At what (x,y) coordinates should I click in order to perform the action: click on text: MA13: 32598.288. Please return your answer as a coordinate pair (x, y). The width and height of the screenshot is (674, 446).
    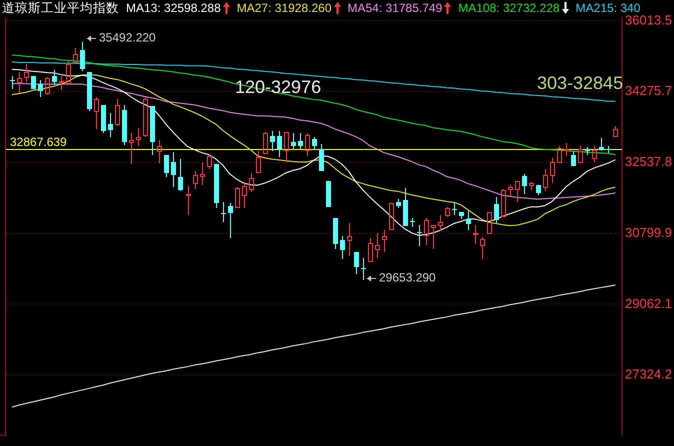
    Looking at the image, I should click on (173, 8).